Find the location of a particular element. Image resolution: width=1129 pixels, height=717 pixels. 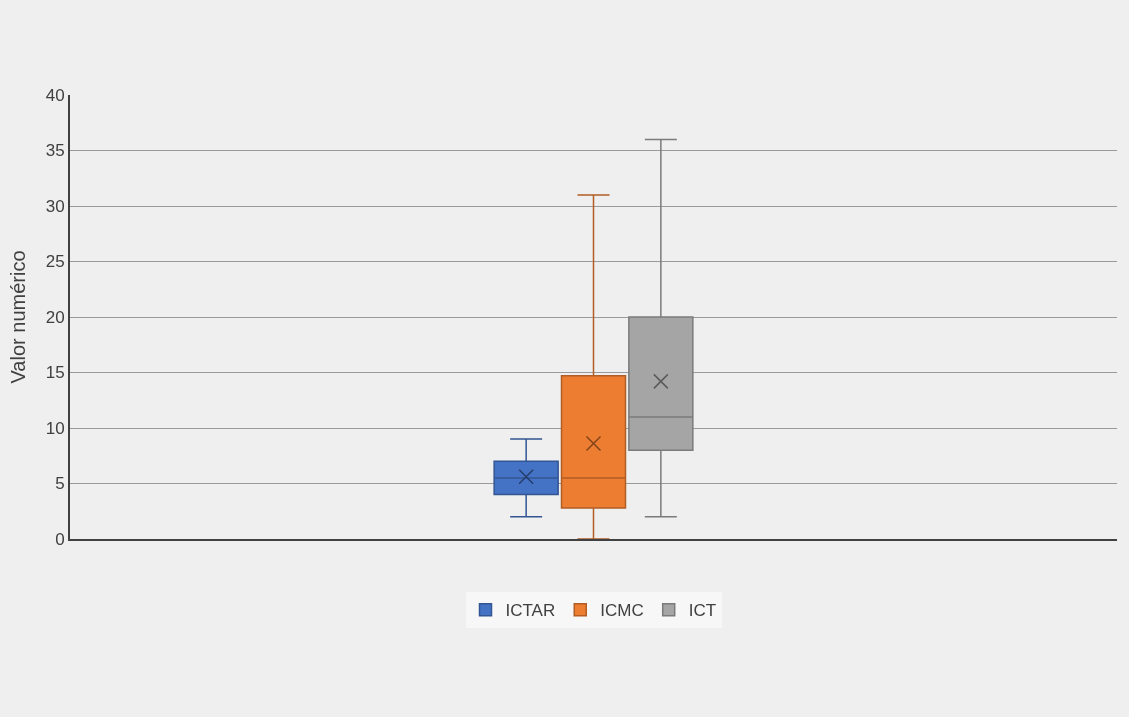

legend-label: ICTAR is located at coordinates (530, 611).